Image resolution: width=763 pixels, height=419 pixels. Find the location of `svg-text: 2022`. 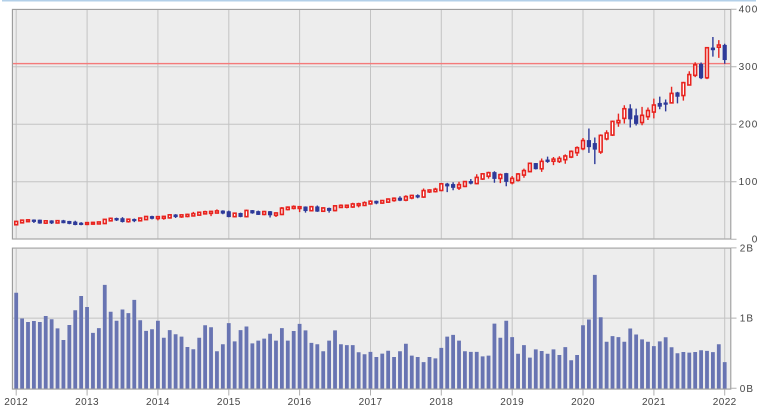

svg-text: 2022 is located at coordinates (725, 402).